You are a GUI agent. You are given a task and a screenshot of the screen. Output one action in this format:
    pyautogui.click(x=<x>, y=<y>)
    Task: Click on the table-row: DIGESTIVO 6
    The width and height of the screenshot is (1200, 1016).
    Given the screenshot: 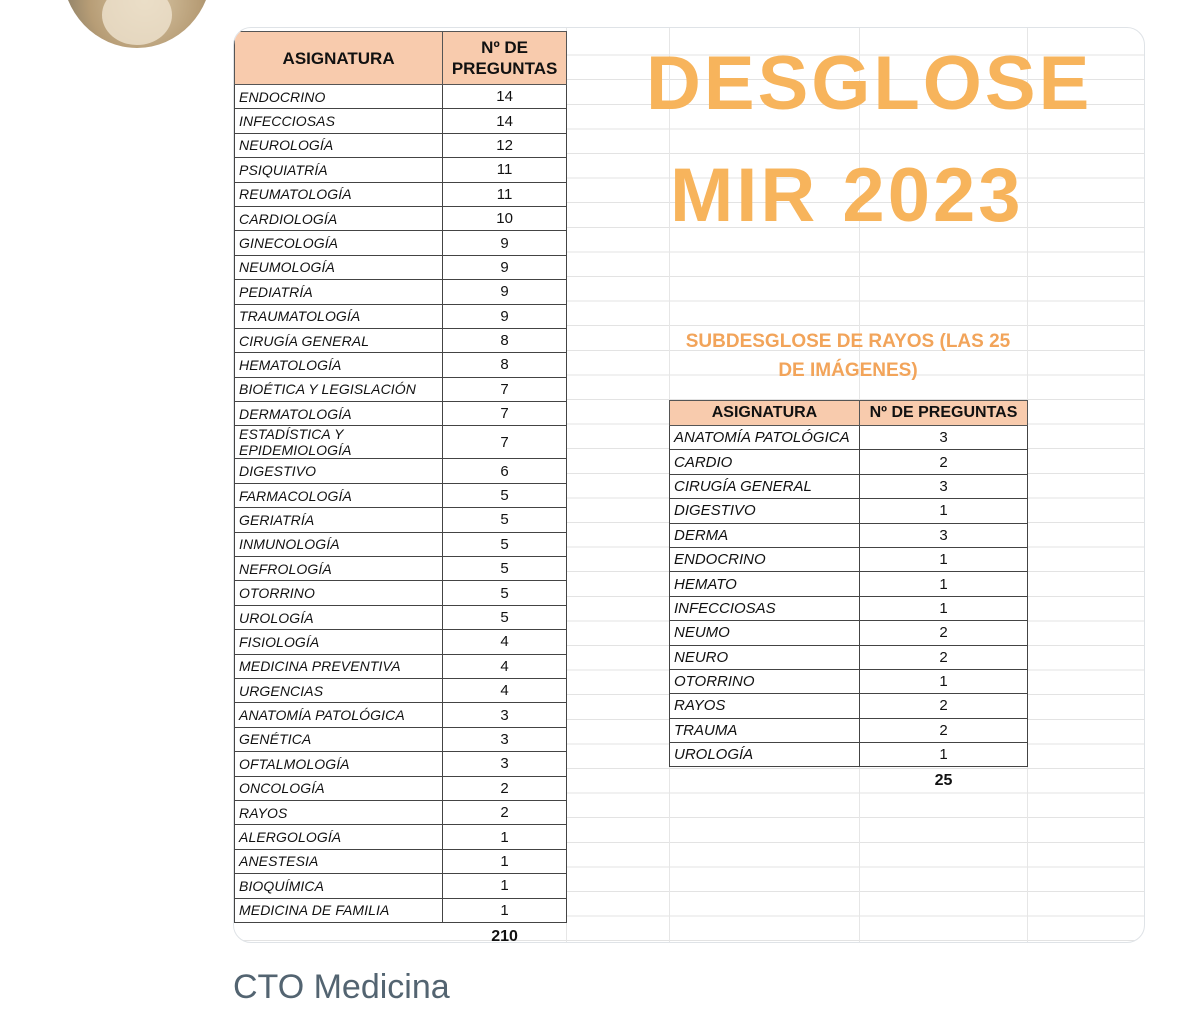 What is the action you would take?
    pyautogui.click(x=400, y=471)
    